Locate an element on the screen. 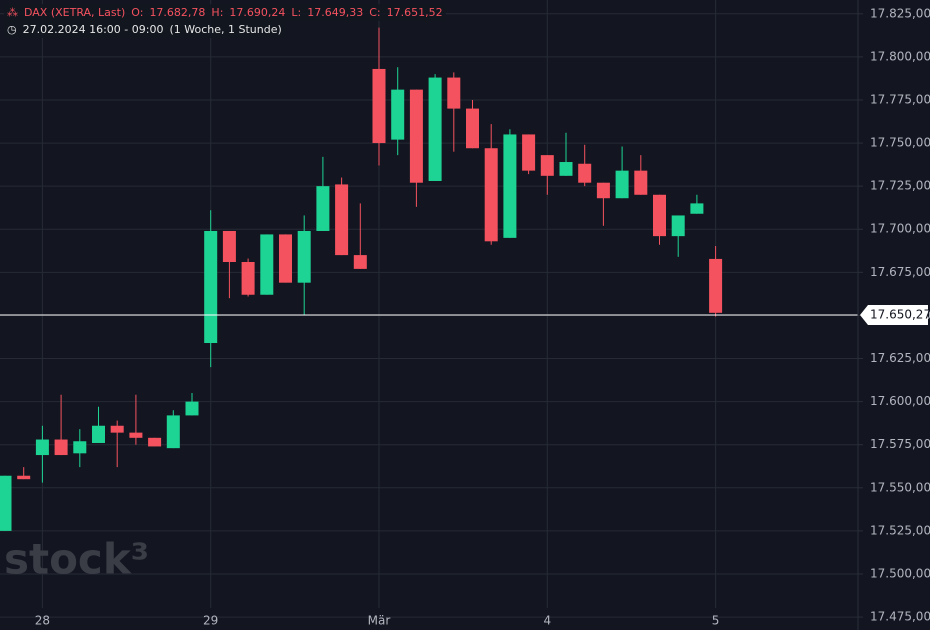  y-tick-label: 17.725,00 is located at coordinates (900, 186).